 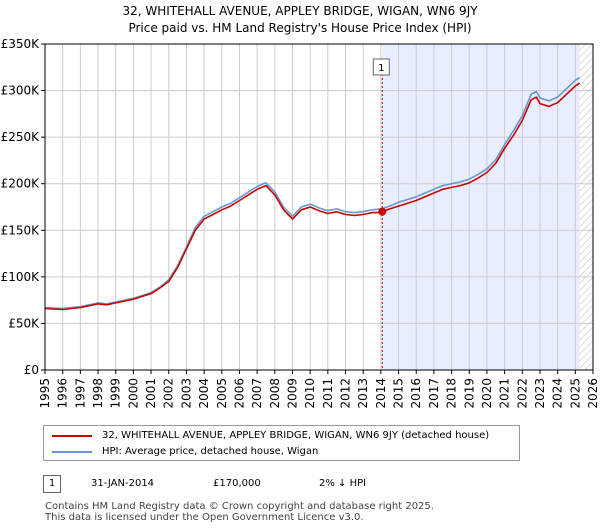 What do you see at coordinates (169, 393) in the screenshot?
I see `x-tick-label: 2002` at bounding box center [169, 393].